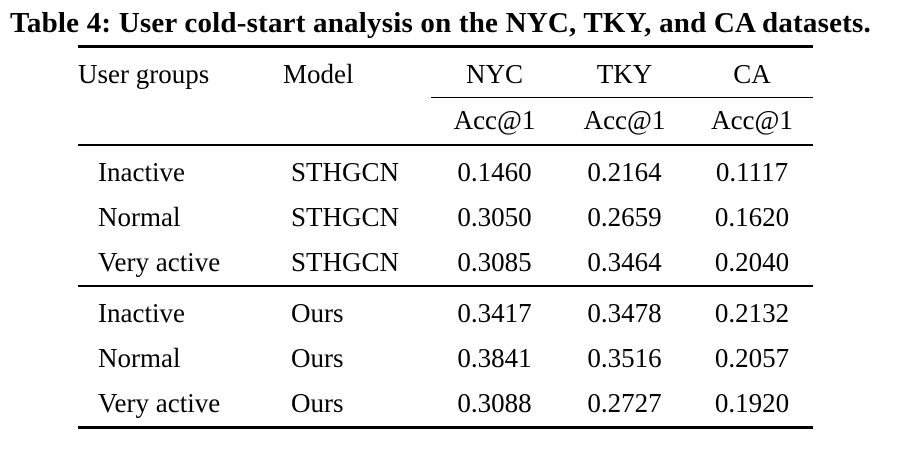  Describe the element at coordinates (445, 311) in the screenshot. I see `table-row: Inactive Ours 0.3417 0.3478 0.2132` at that location.